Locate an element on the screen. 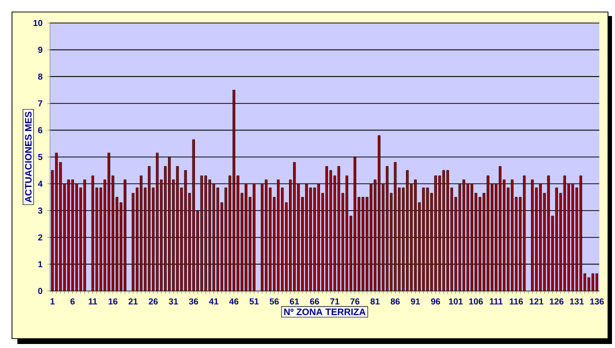 The width and height of the screenshot is (615, 348). y-tick-label: 4 is located at coordinates (40, 183).